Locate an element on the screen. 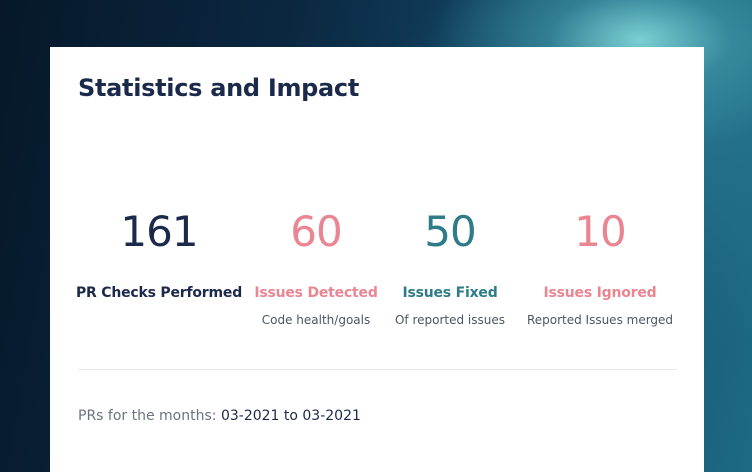 The image size is (752, 472). period-summary: PRs for the months: 03-2021 to 03-2021 is located at coordinates (219, 416).